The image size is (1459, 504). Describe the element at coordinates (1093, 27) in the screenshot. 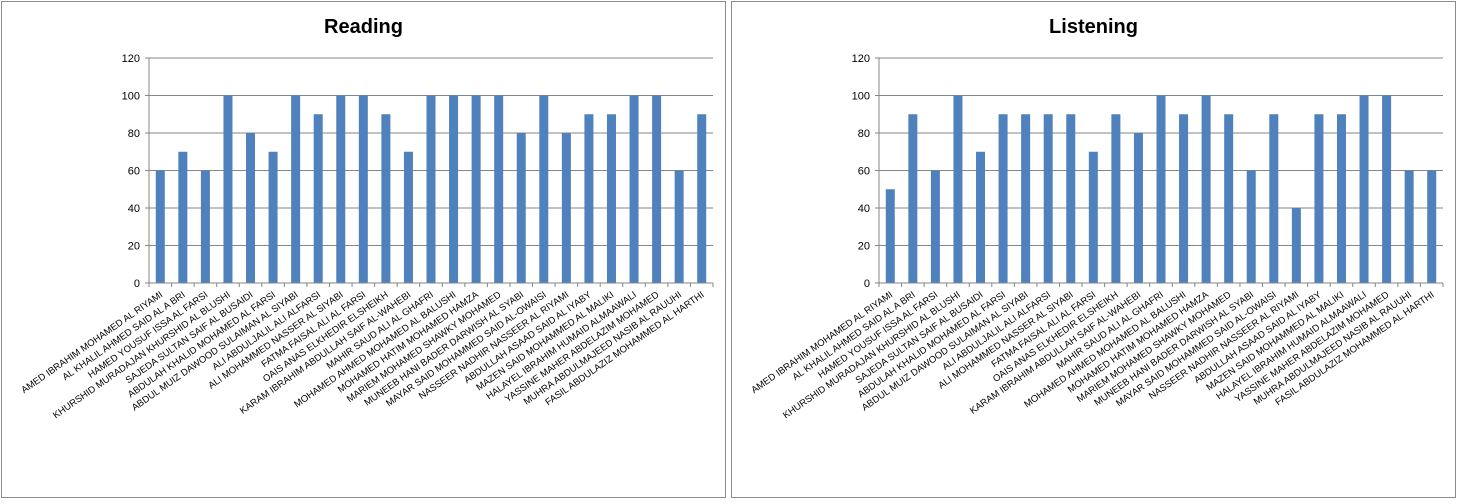

I see `chart-title: Listening` at that location.